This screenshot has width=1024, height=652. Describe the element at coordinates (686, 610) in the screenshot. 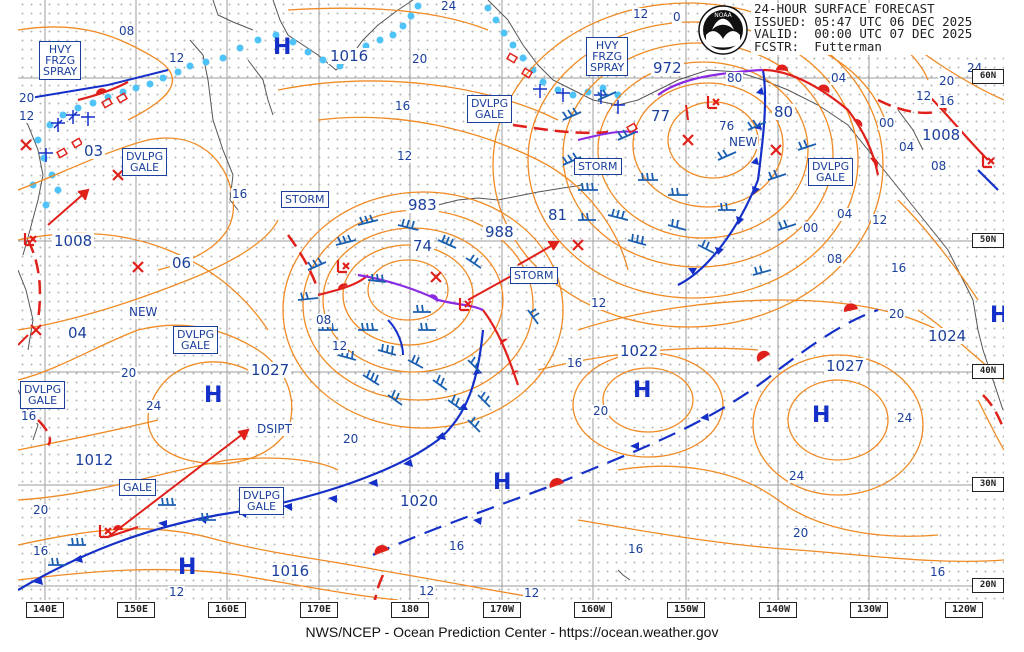

I see `longitude-label: 150W` at that location.